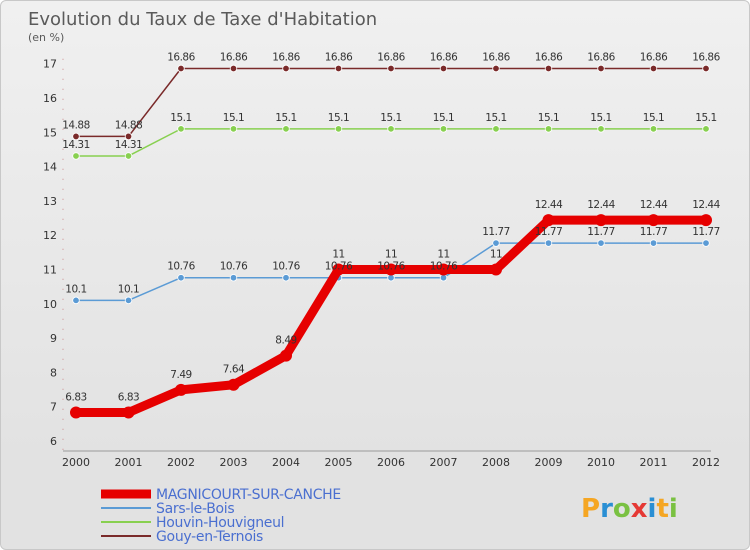 The height and width of the screenshot is (550, 750). What do you see at coordinates (391, 462) in the screenshot?
I see `x-tick-label: 2006` at bounding box center [391, 462].